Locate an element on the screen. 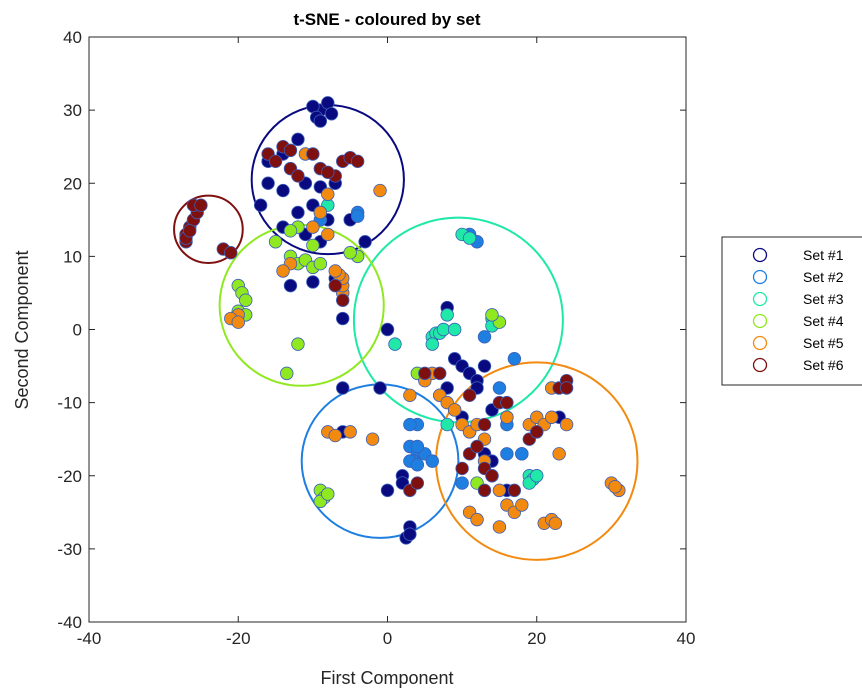 The height and width of the screenshot is (693, 862). x-tick-label: -40 is located at coordinates (89, 638).